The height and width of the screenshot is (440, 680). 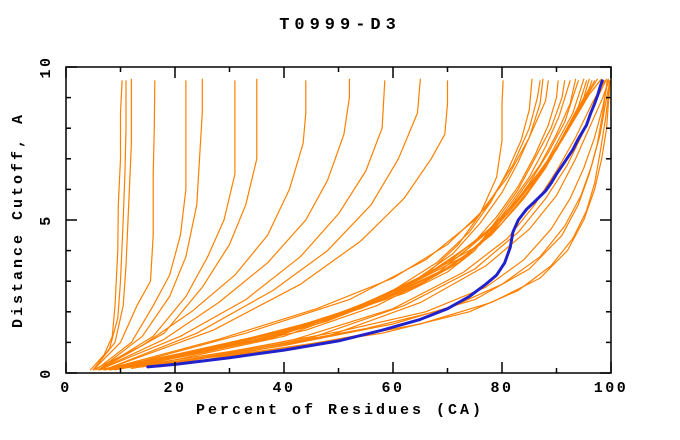 What do you see at coordinates (66, 388) in the screenshot?
I see `x-tick-label: 0` at bounding box center [66, 388].